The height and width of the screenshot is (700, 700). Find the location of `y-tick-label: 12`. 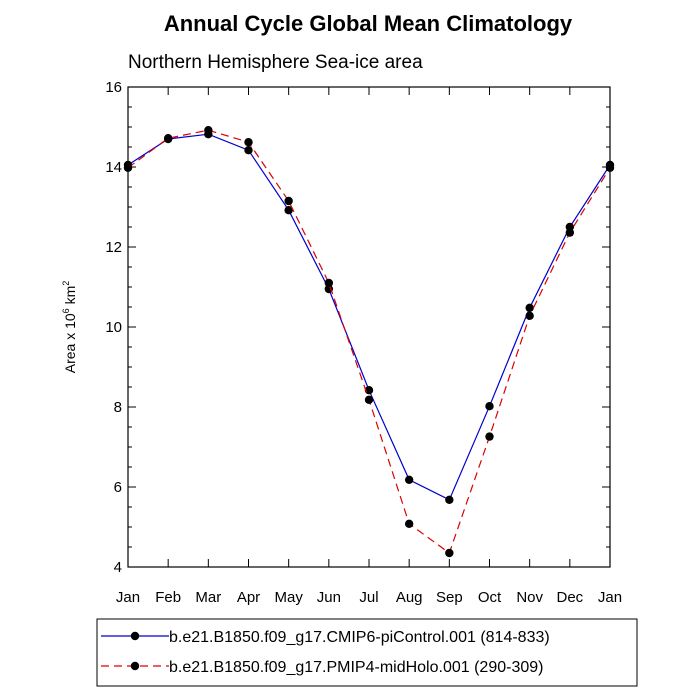

y-tick-label: 12 is located at coordinates (113, 247).